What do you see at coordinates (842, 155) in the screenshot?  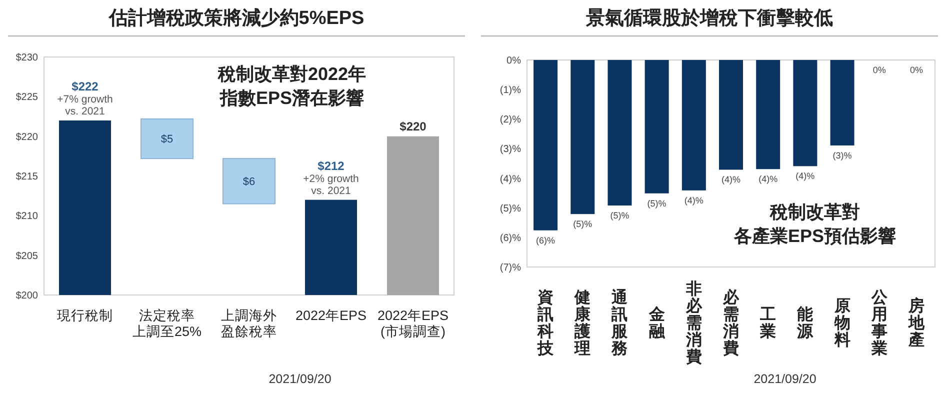 I see `data-label: (3)%` at bounding box center [842, 155].